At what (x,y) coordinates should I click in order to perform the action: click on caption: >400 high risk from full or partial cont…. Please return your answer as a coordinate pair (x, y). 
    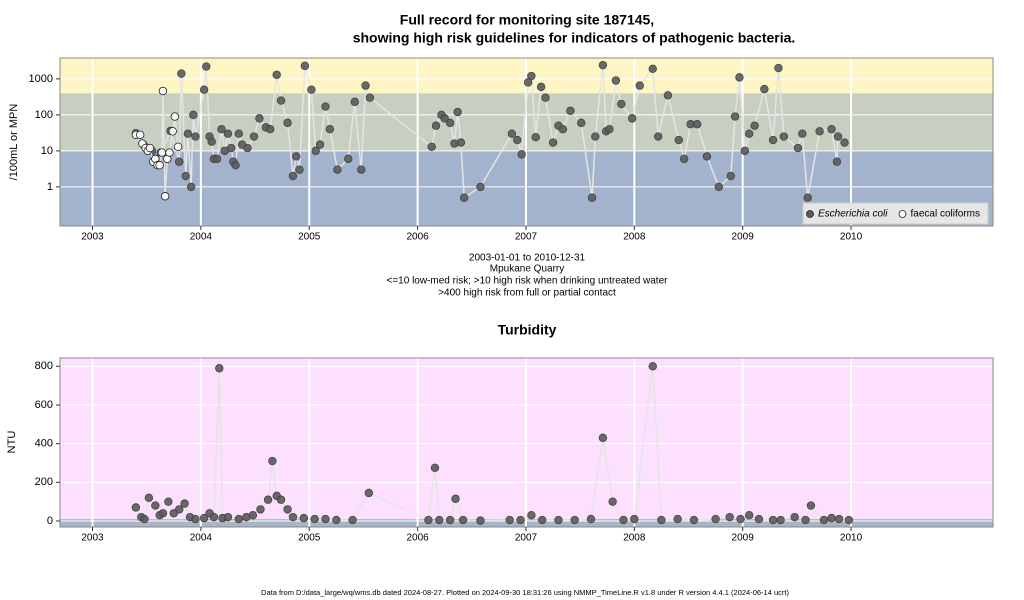
    Looking at the image, I should click on (527, 293).